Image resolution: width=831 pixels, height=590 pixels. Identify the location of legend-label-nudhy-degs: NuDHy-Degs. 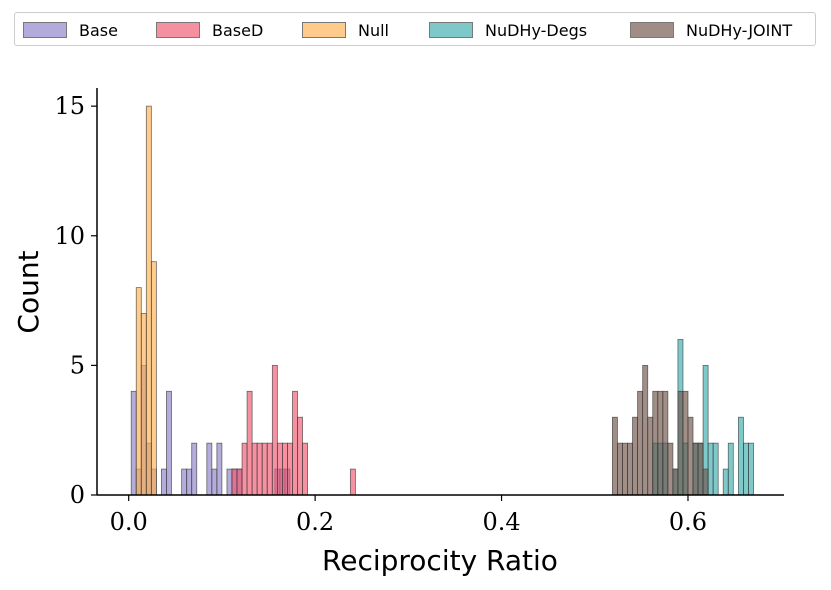
(536, 30).